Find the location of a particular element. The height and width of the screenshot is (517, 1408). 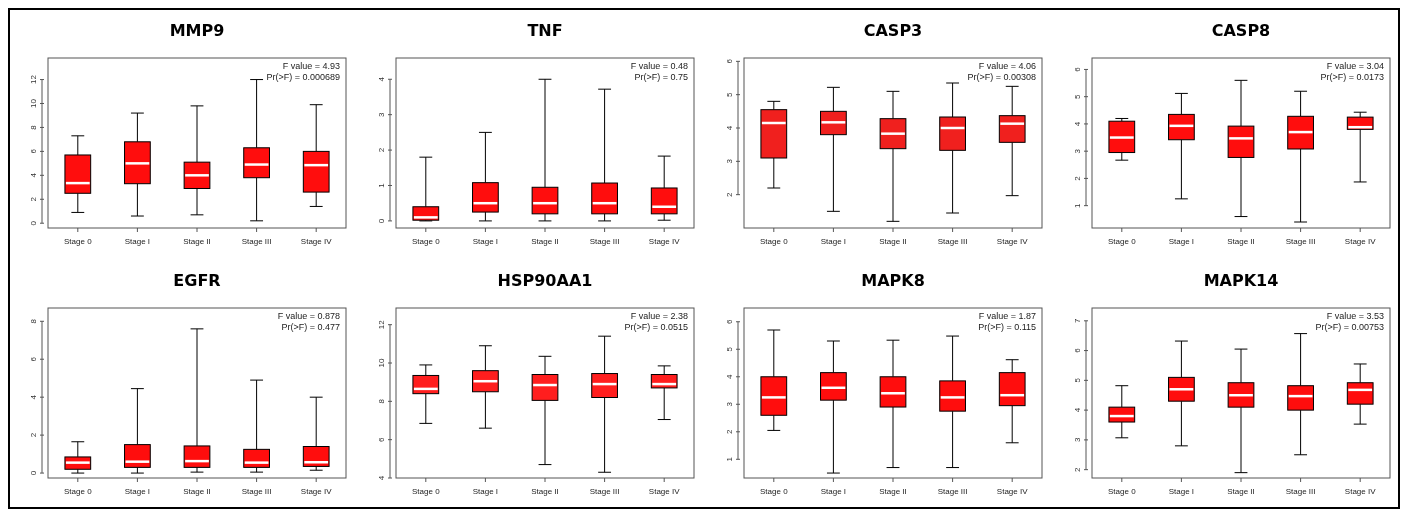

annotation: Pr(>F) = 0.0173 is located at coordinates (1352, 77).